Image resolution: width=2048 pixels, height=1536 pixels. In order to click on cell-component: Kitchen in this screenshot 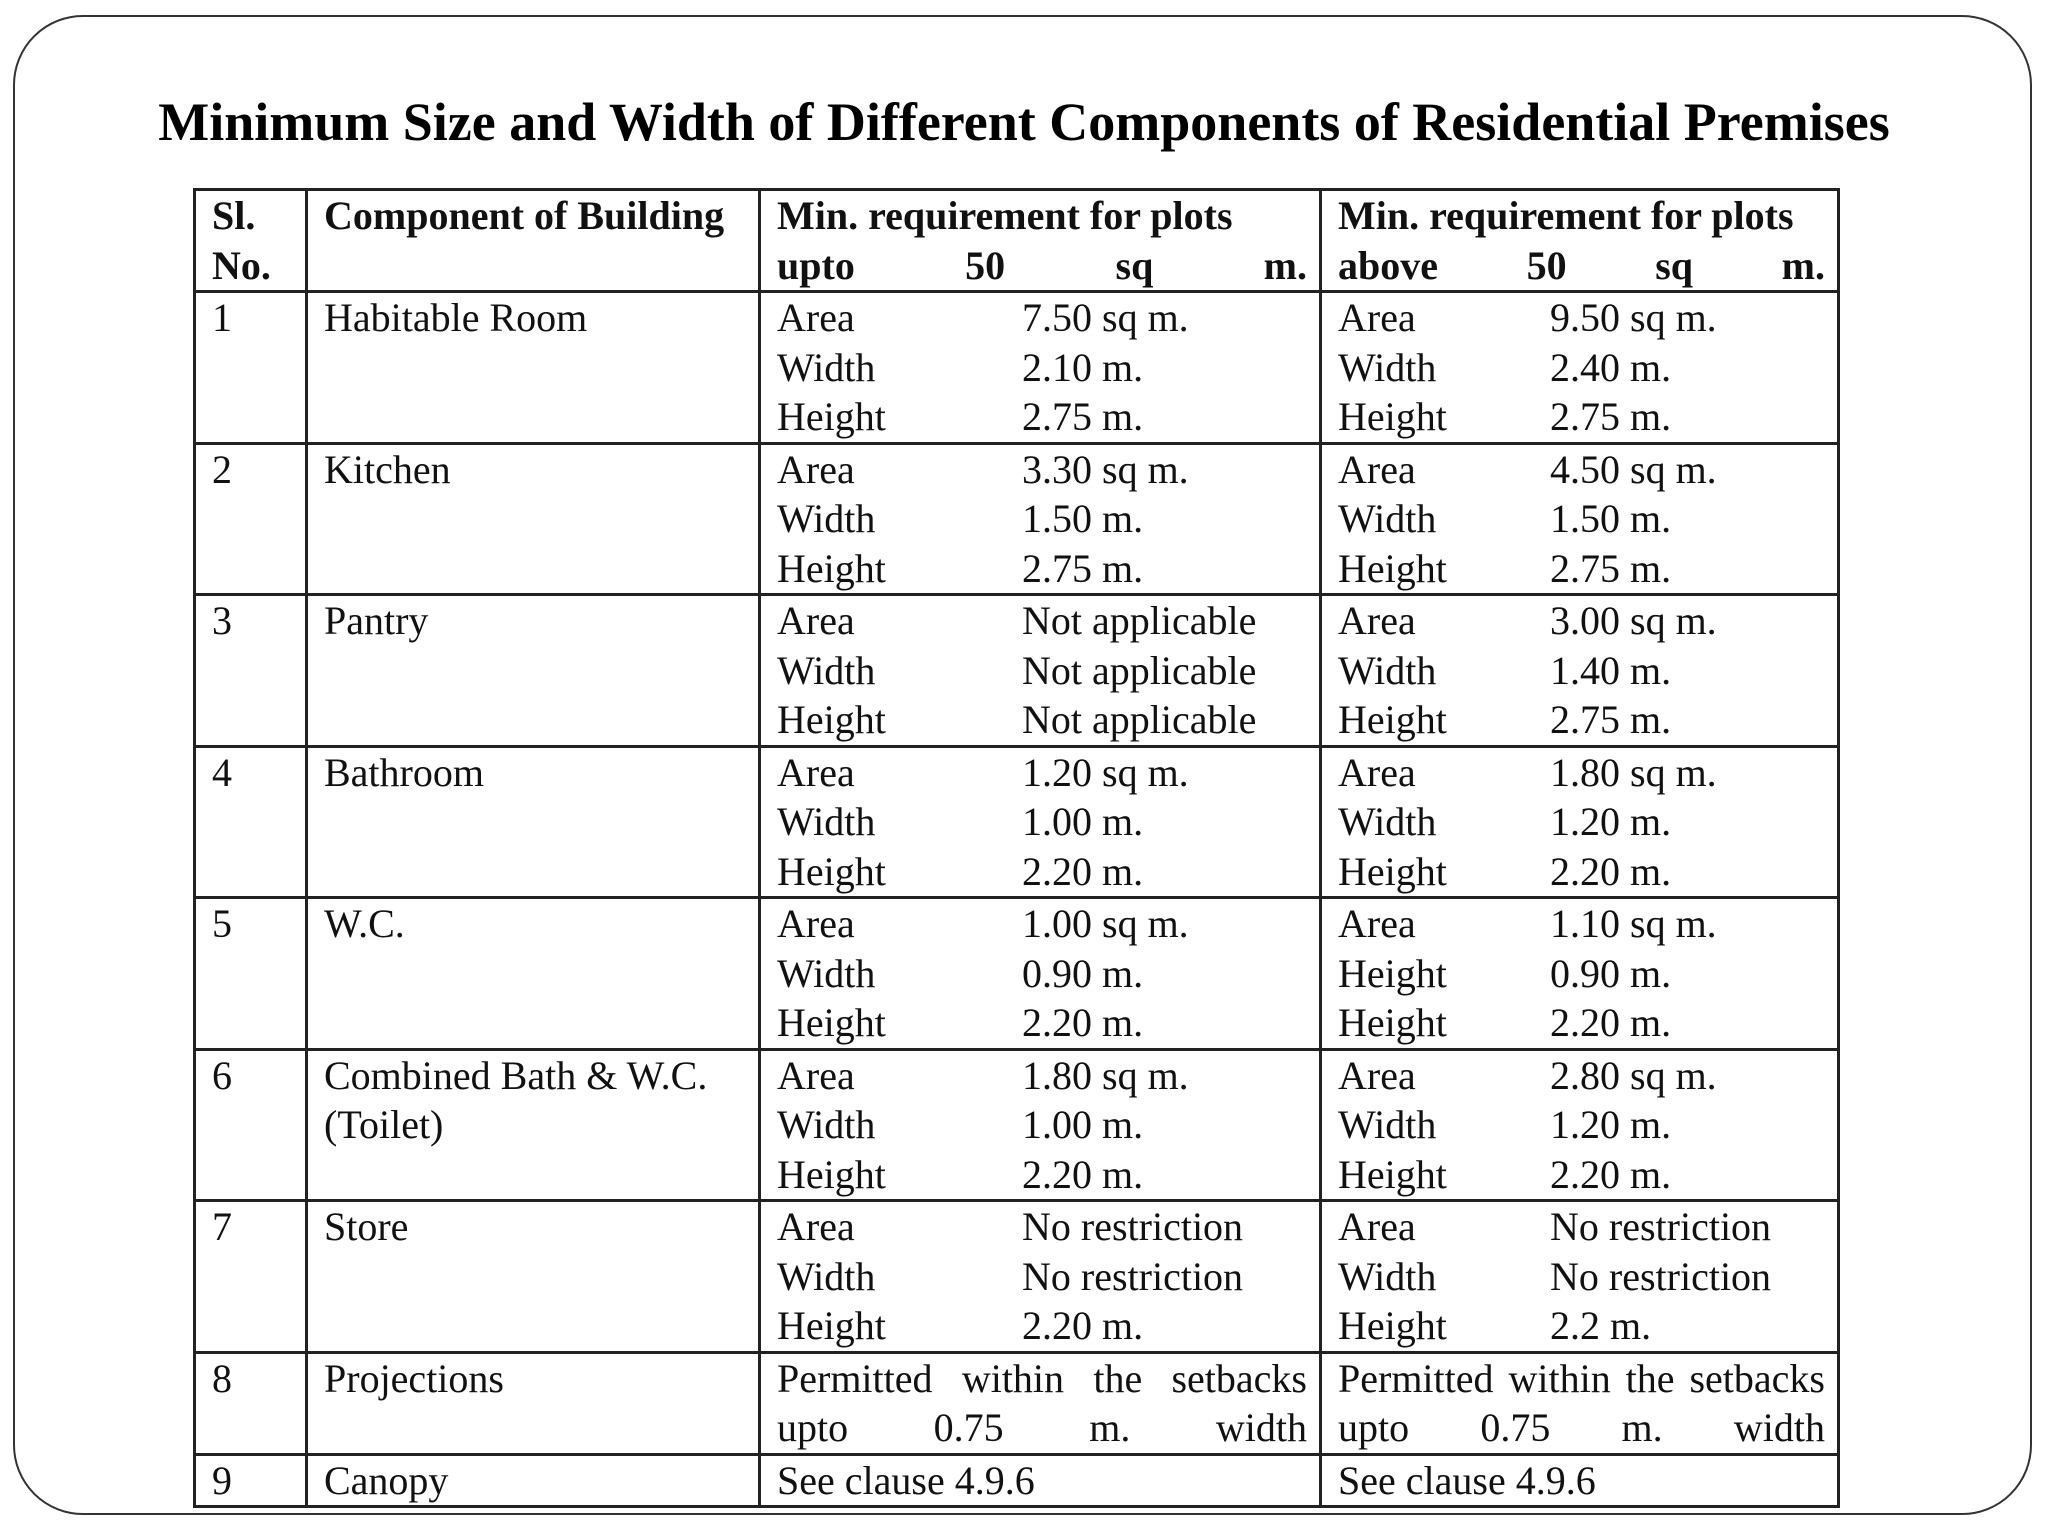, I will do `click(533, 518)`.